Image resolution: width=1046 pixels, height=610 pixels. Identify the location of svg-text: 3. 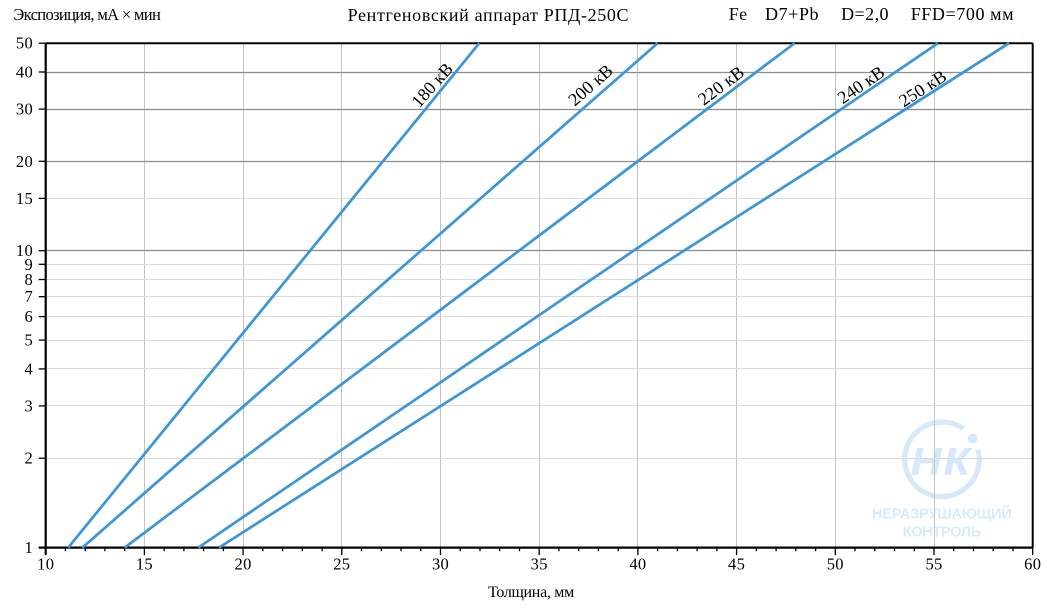
(28, 405).